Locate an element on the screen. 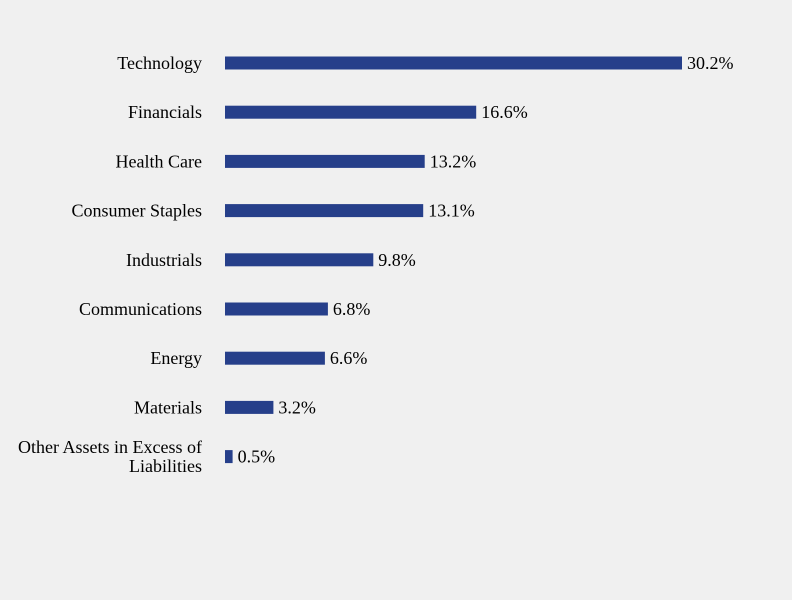  value-label-4: 9.8% is located at coordinates (397, 260).